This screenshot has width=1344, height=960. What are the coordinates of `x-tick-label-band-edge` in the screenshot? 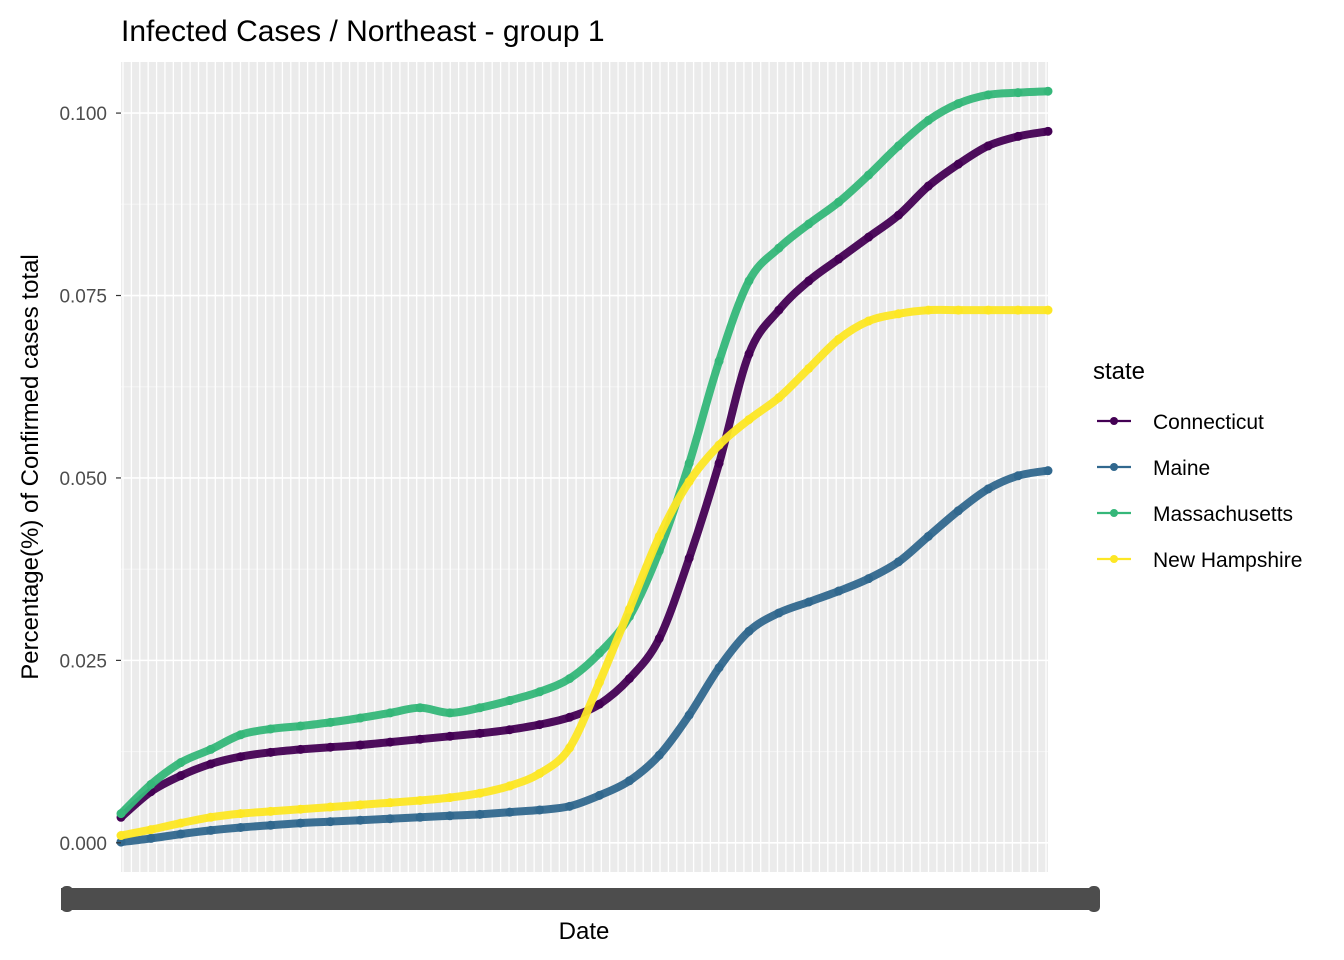 It's located at (67, 899).